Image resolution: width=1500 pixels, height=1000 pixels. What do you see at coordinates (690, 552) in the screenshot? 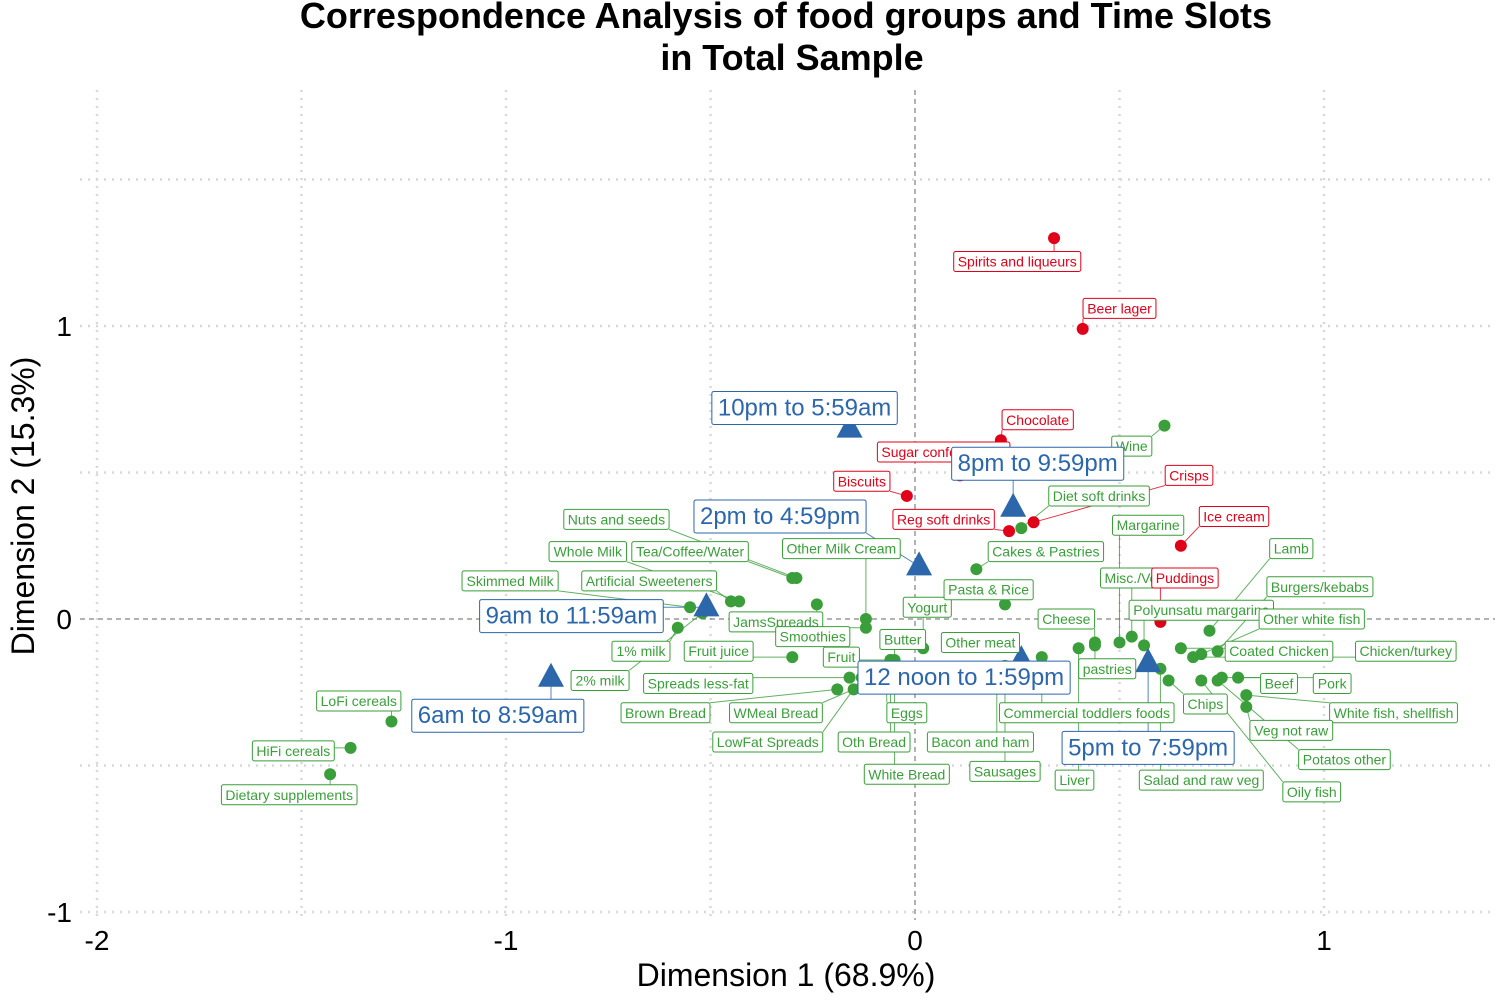
I see `label-box-tea-coffee-water` at bounding box center [690, 552].